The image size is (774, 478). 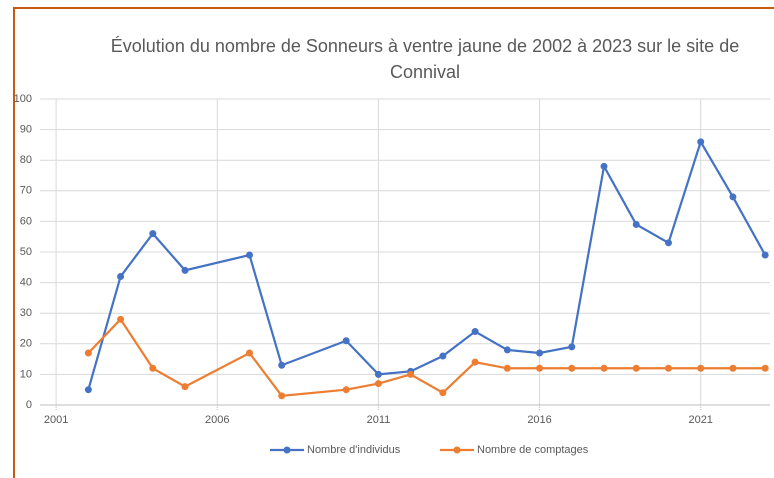 I want to click on y-tick-label: 90, so click(x=26, y=130).